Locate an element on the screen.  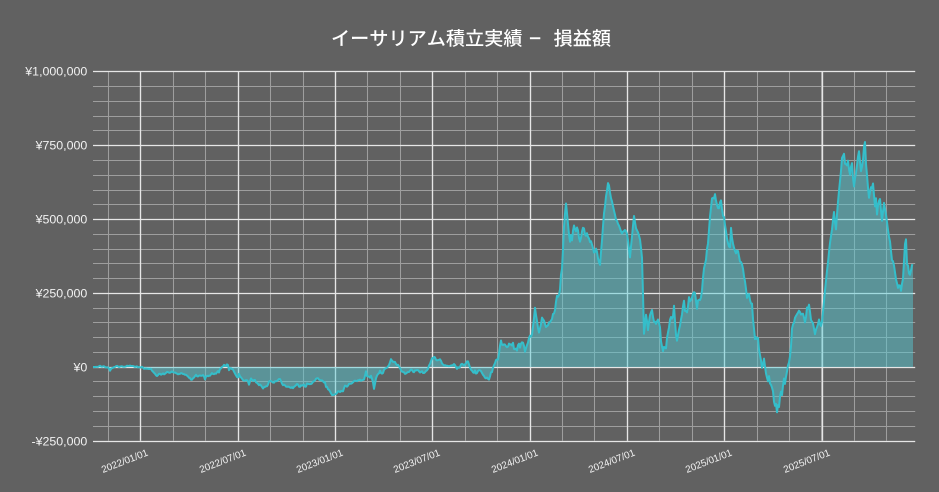
svg-text: ¥1,000,000 is located at coordinates (55, 71).